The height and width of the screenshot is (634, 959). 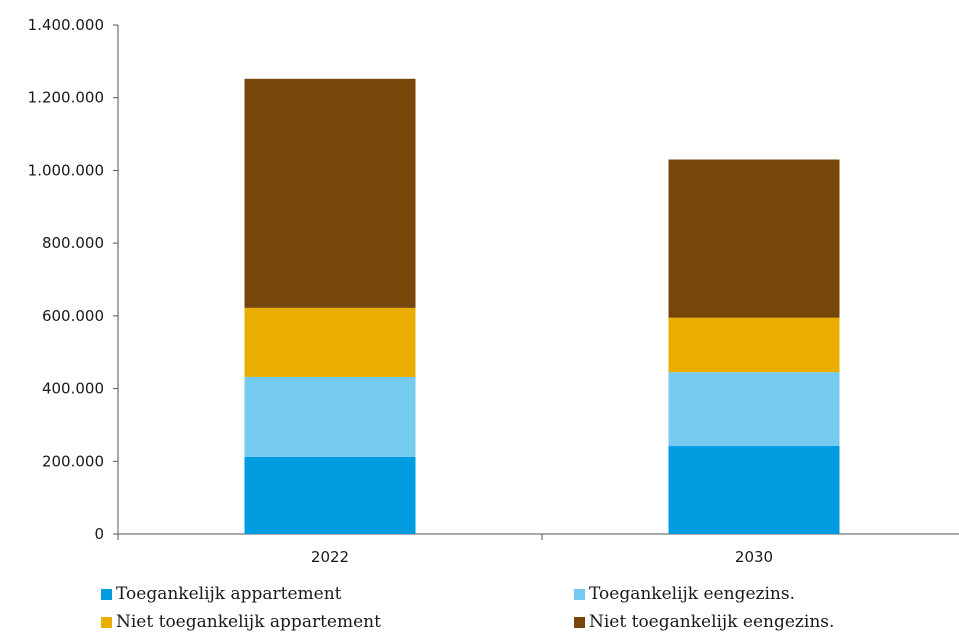 I want to click on y-tick-label: 400.000, so click(x=73, y=389).